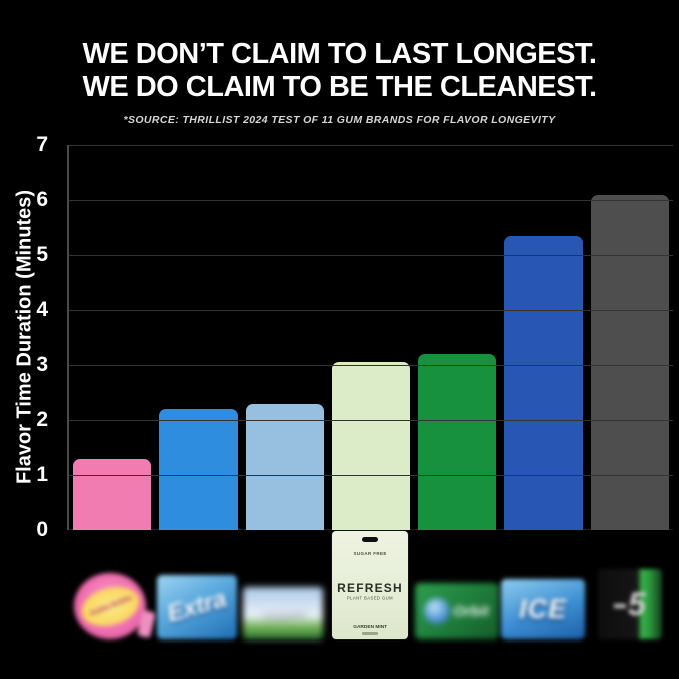  I want to click on product-slot-ice: ICE ICE, so click(543, 604).